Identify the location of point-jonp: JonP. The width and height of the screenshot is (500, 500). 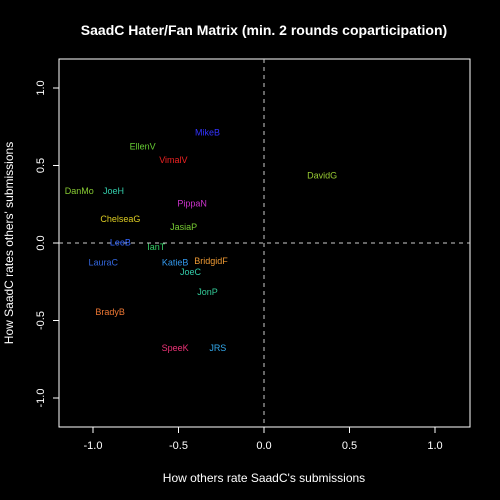
(207, 292).